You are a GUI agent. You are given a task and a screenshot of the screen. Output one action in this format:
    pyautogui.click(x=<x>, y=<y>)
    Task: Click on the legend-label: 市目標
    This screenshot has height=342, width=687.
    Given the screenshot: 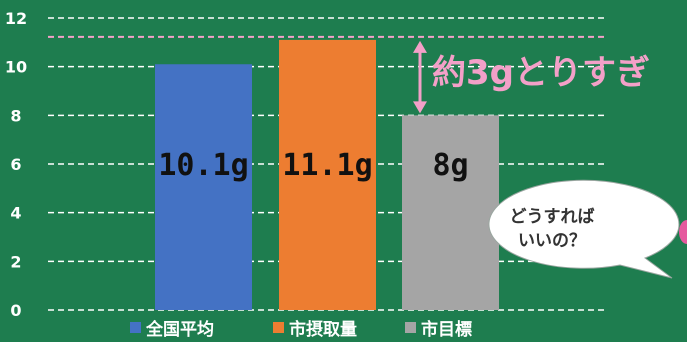 What is the action you would take?
    pyautogui.click(x=446, y=329)
    